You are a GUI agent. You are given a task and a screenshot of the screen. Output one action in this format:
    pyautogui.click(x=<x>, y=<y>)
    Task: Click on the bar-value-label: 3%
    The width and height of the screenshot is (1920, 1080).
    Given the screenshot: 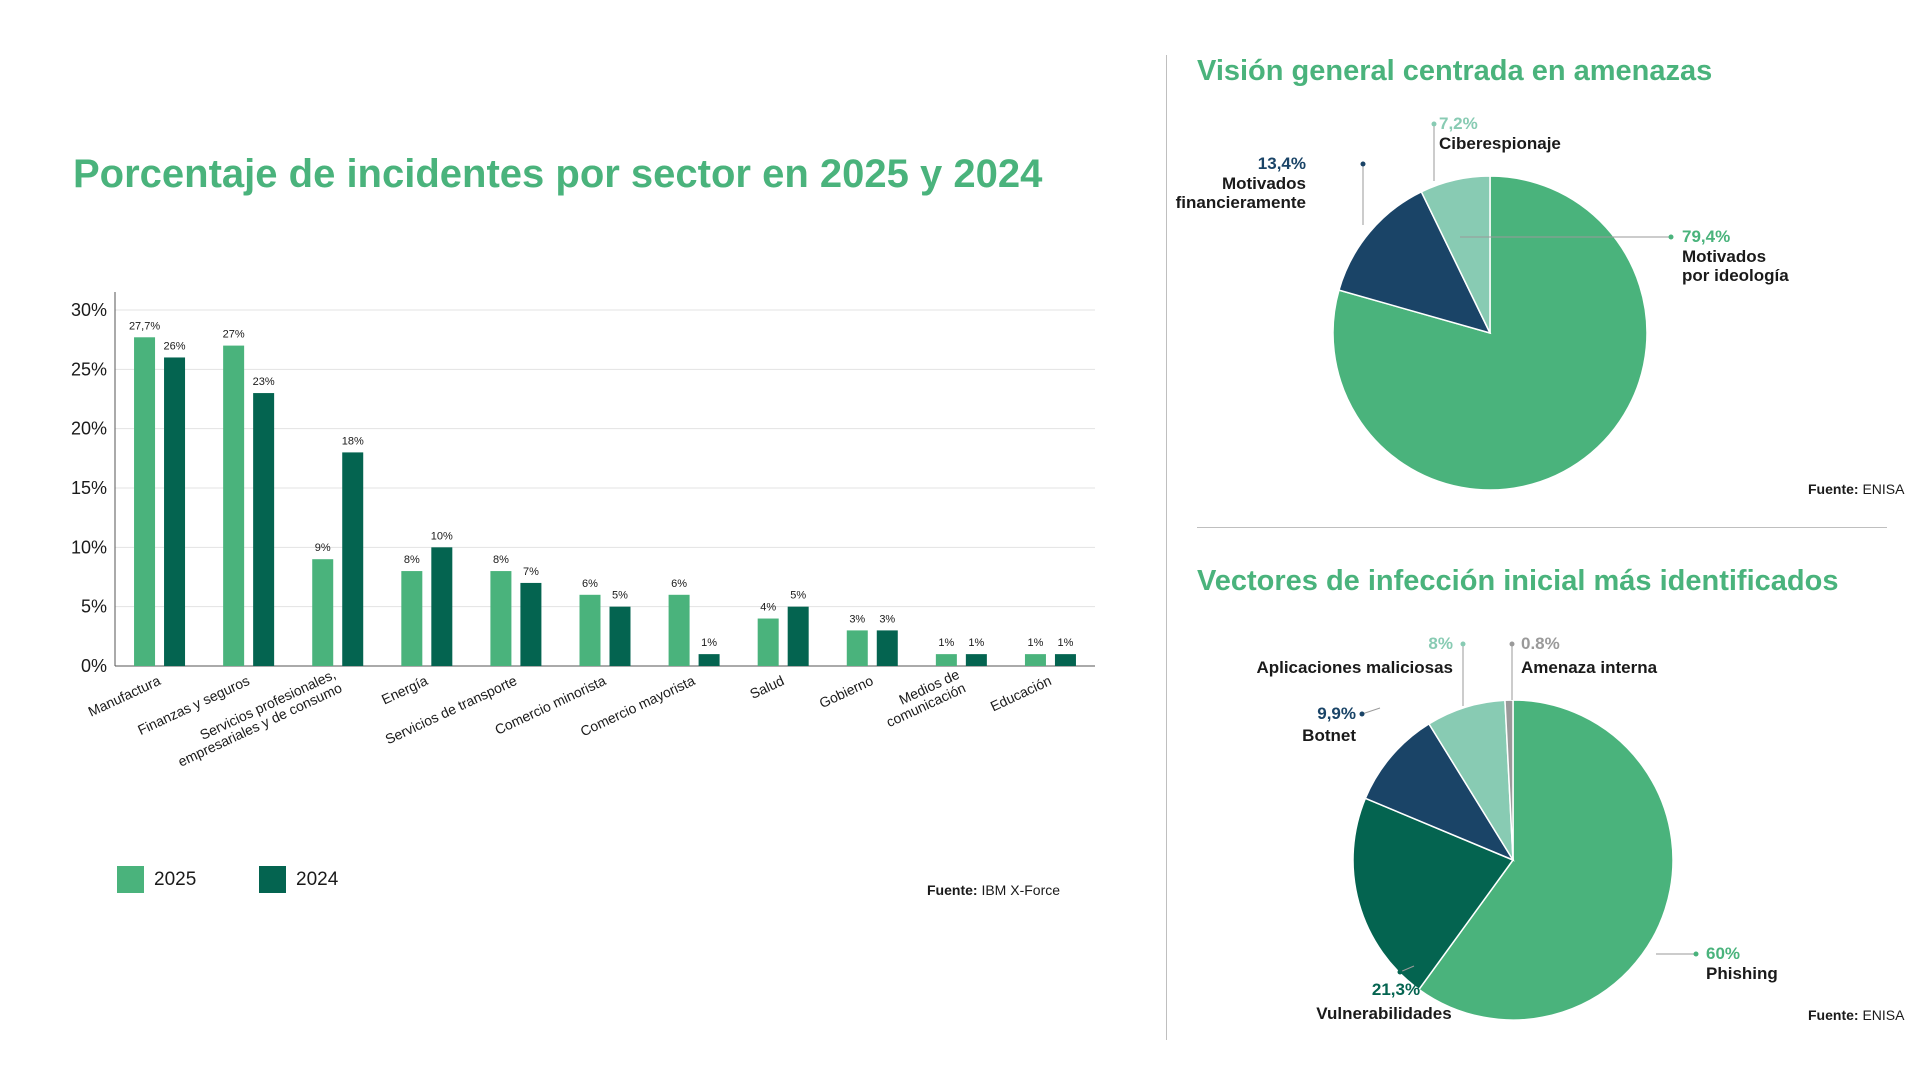 What is the action you would take?
    pyautogui.click(x=857, y=619)
    